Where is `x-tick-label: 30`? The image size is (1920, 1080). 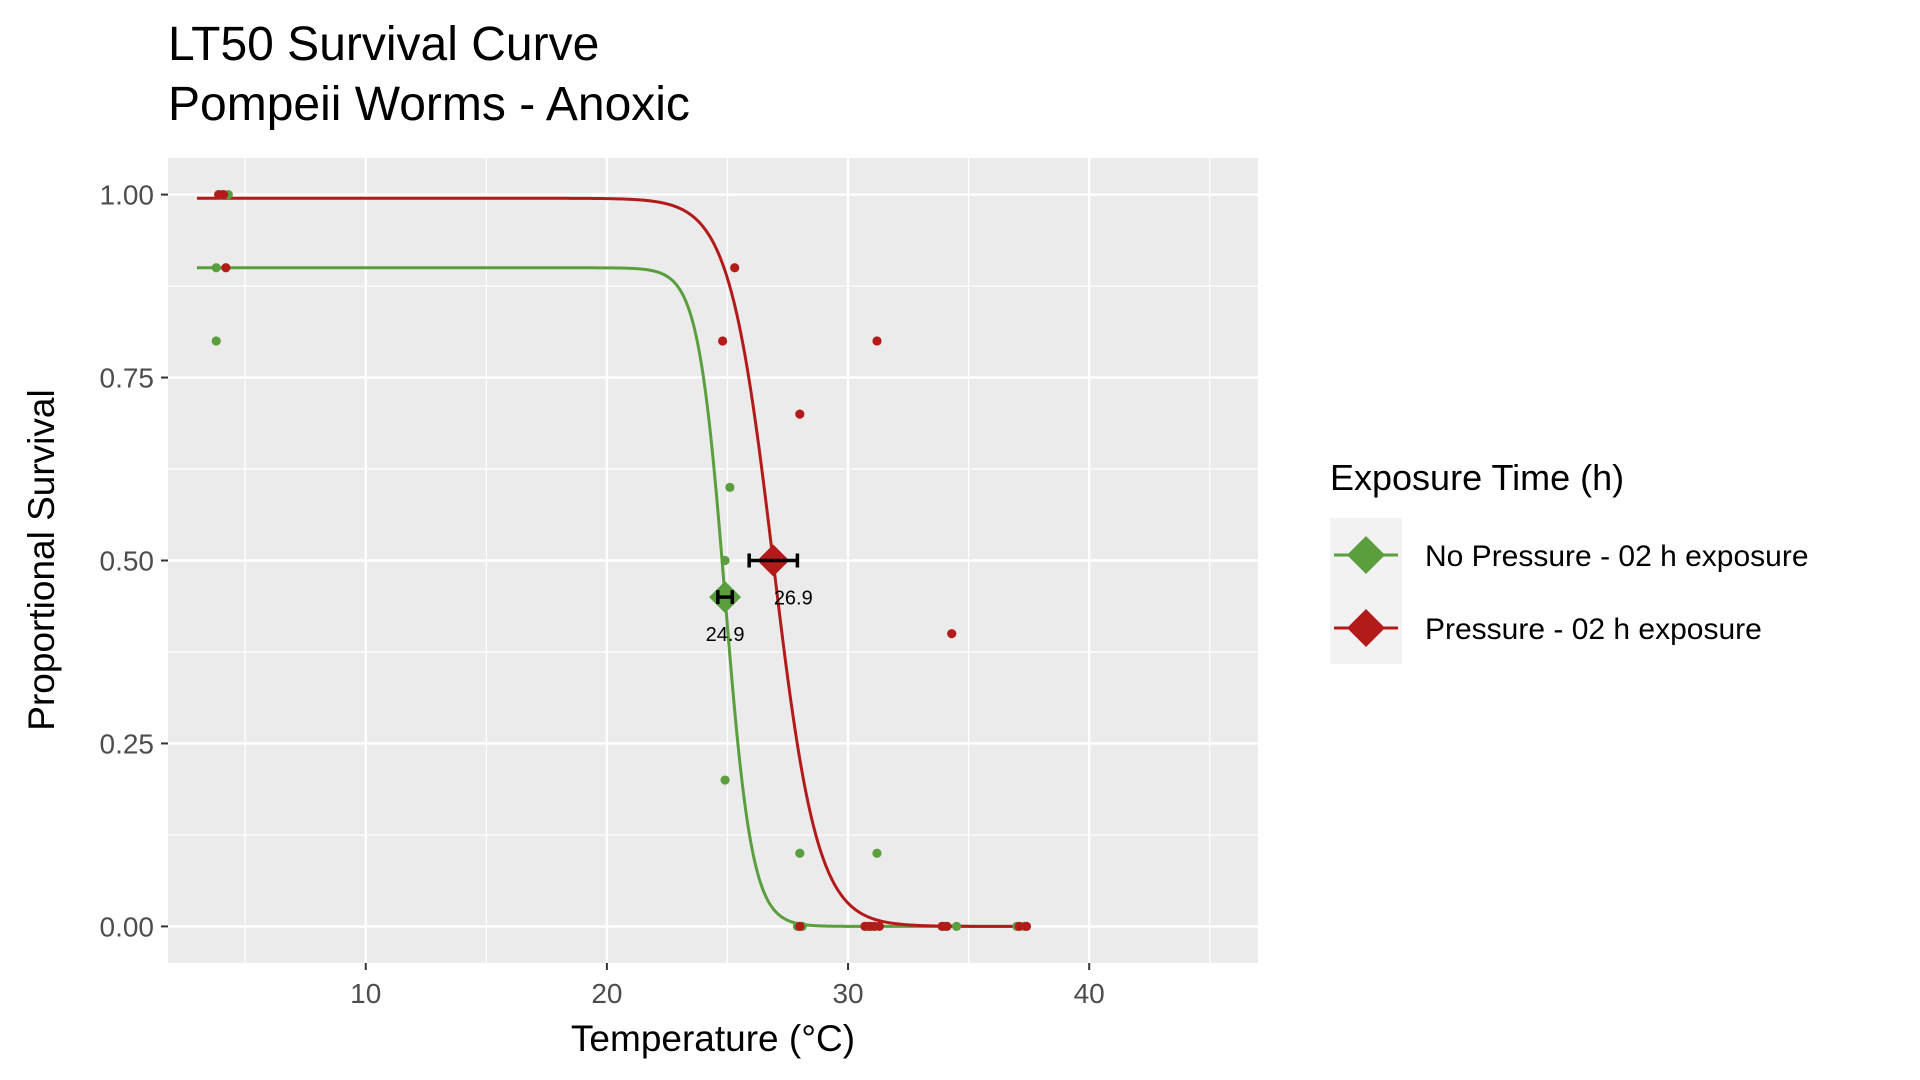
x-tick-label: 30 is located at coordinates (847, 993).